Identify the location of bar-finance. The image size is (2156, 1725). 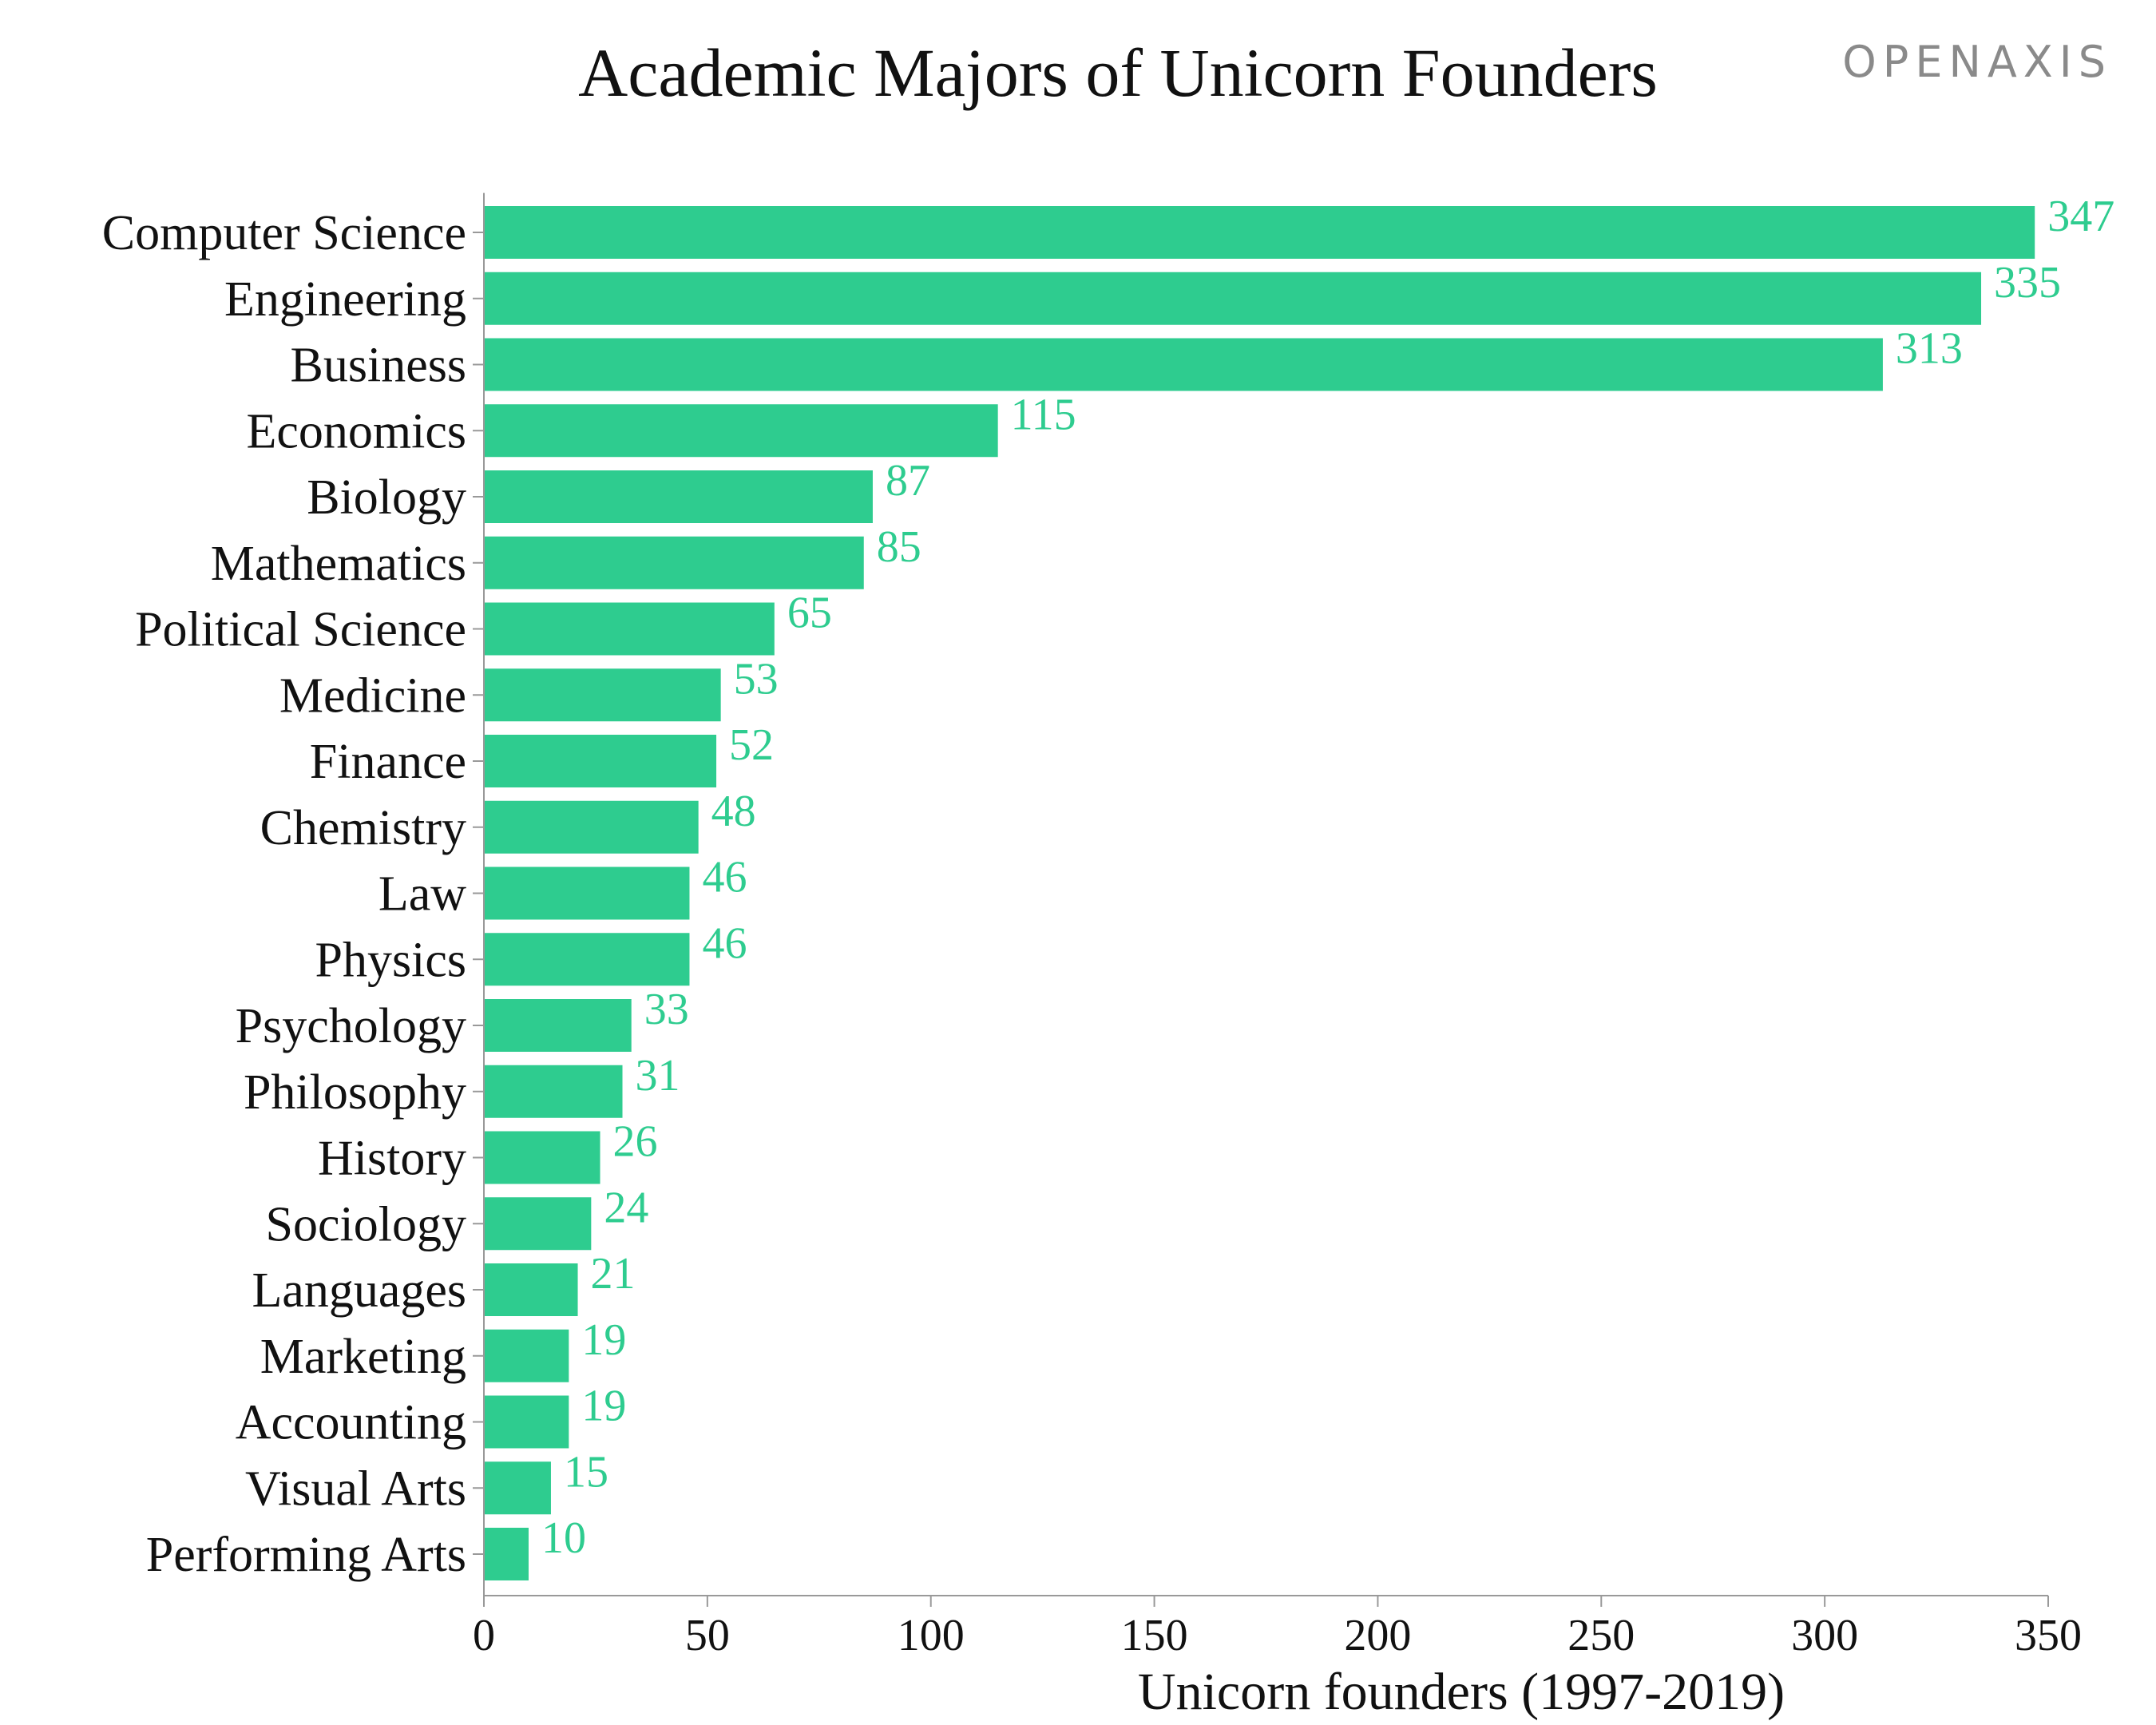
(601, 761).